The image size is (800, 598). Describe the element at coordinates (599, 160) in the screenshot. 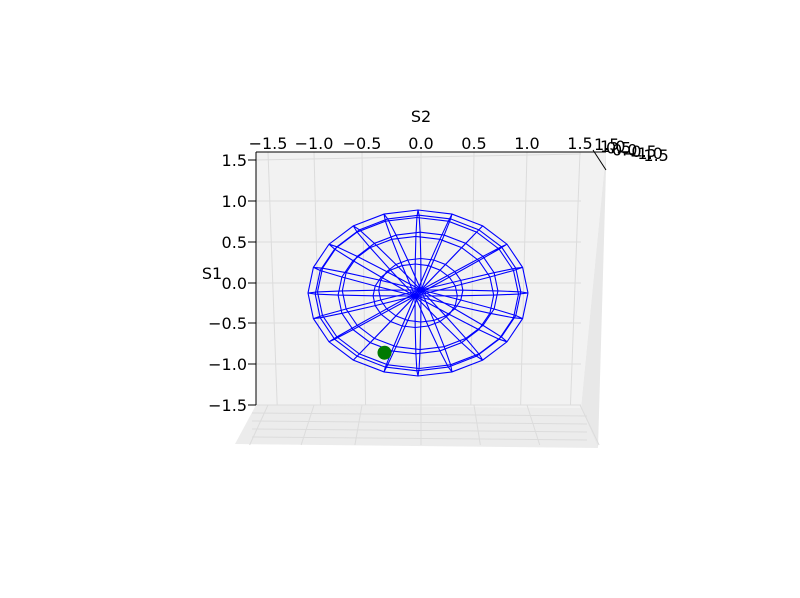

I see `z-axis-line` at that location.